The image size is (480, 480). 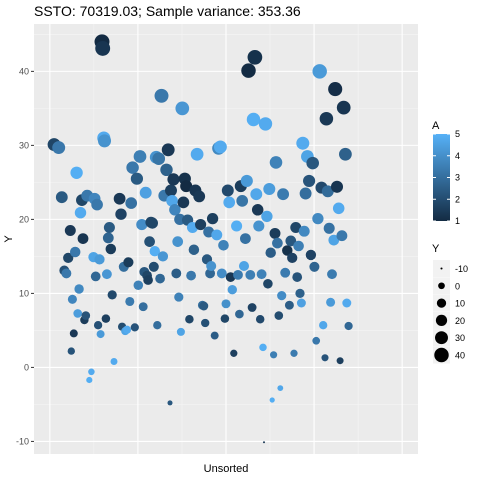 What do you see at coordinates (436, 249) in the screenshot?
I see `size-legend-title: Y` at bounding box center [436, 249].